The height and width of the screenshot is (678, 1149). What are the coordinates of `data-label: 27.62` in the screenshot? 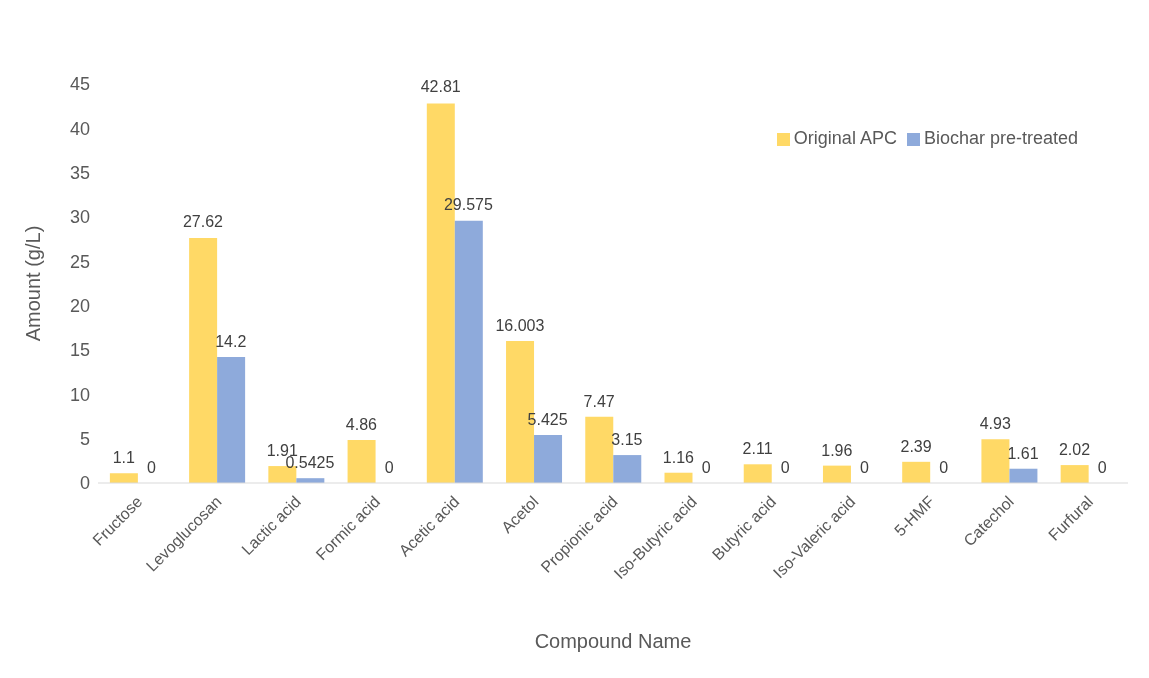 It's located at (203, 222).